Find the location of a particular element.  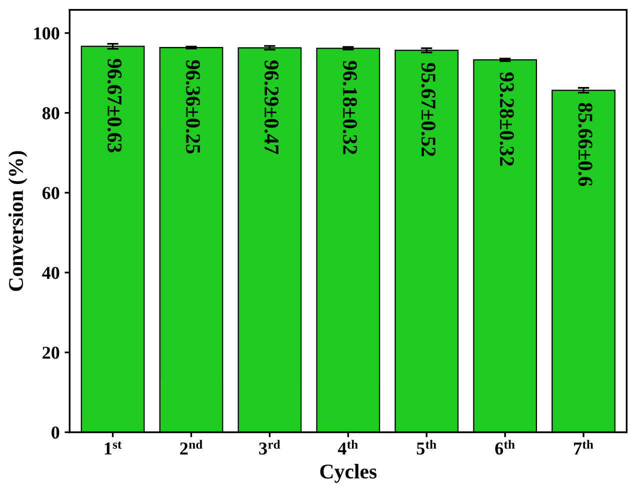

x-tick-label: 6$^{th}$ is located at coordinates (505, 447).